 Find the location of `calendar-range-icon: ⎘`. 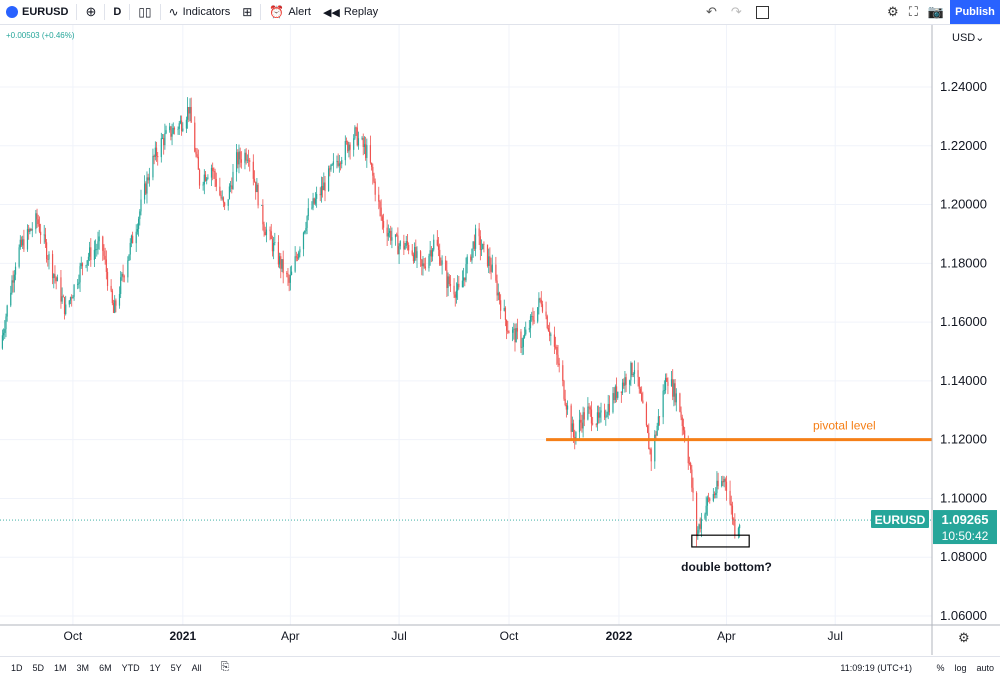

calendar-range-icon: ⎘ is located at coordinates (225, 667).